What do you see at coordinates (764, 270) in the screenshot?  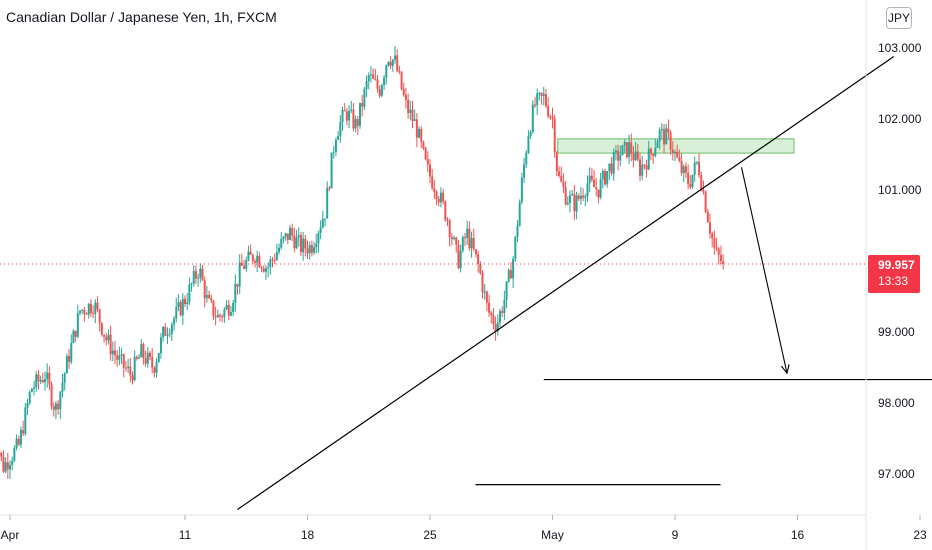 I see `projection-arrow-line` at bounding box center [764, 270].